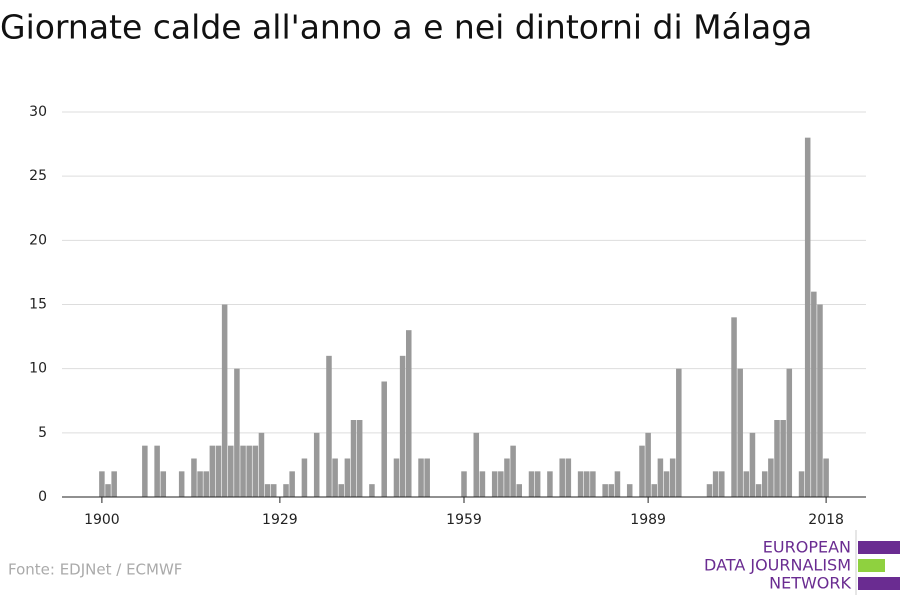 The image size is (900, 600). I want to click on y-tick-label: 10, so click(38, 369).